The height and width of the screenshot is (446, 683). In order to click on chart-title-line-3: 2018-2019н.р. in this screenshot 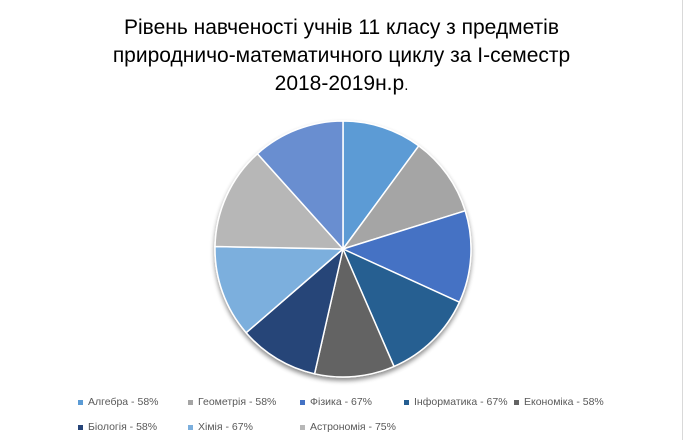, I will do `click(341, 85)`.